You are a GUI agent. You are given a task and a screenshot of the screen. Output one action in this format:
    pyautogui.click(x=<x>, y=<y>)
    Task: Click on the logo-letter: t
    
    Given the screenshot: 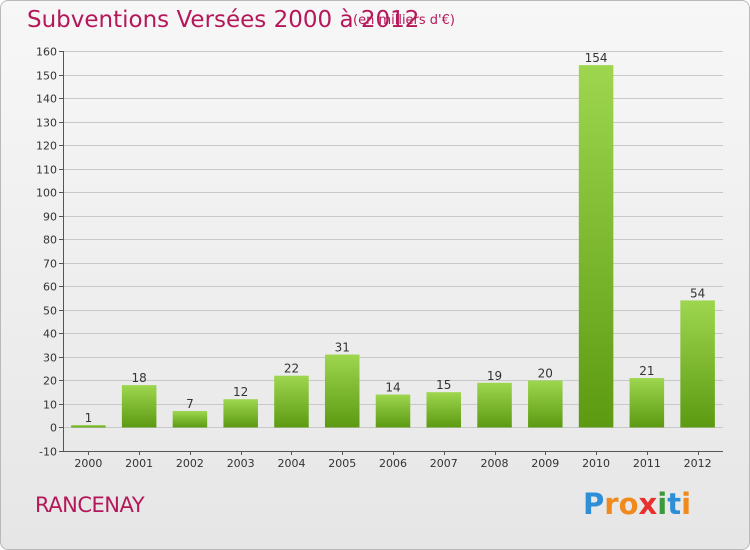 What is the action you would take?
    pyautogui.click(x=674, y=504)
    